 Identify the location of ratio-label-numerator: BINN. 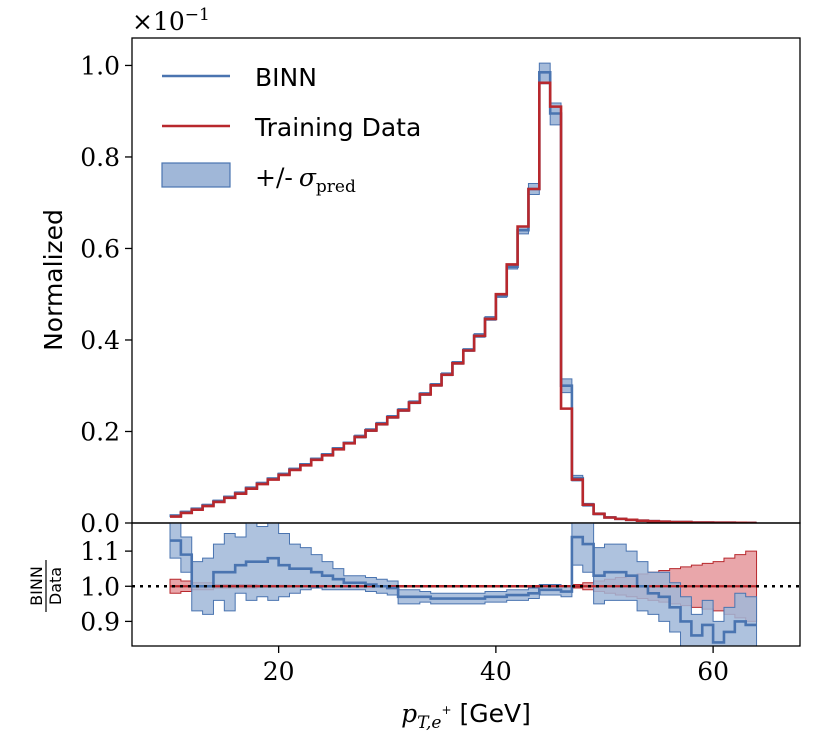
(36, 586).